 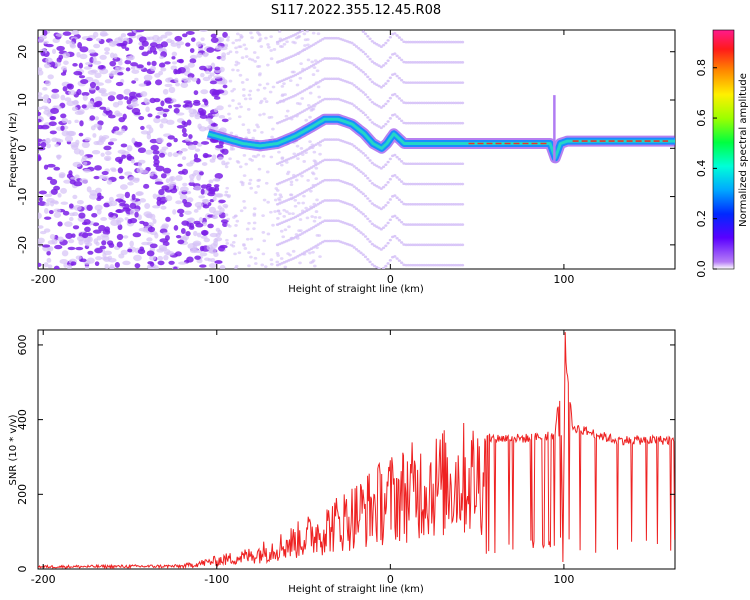 What do you see at coordinates (356, 289) in the screenshot?
I see `spectrogram-xlabel: Height of straight line (km)` at bounding box center [356, 289].